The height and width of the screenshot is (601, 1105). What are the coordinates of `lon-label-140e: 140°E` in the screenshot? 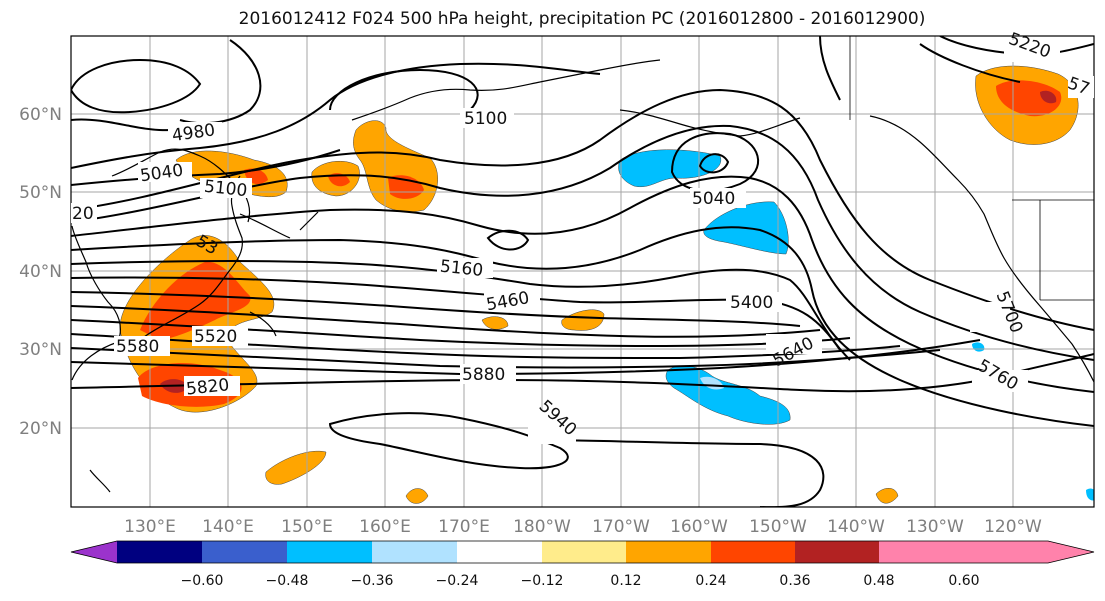 It's located at (228, 527).